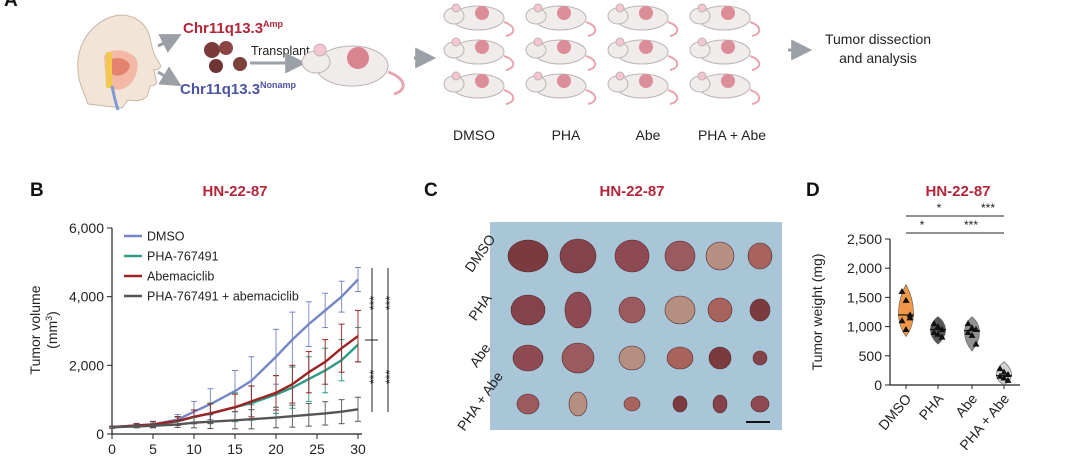 The width and height of the screenshot is (1080, 459). What do you see at coordinates (480, 355) in the screenshot?
I see `tumor-row-label: Abe` at bounding box center [480, 355].